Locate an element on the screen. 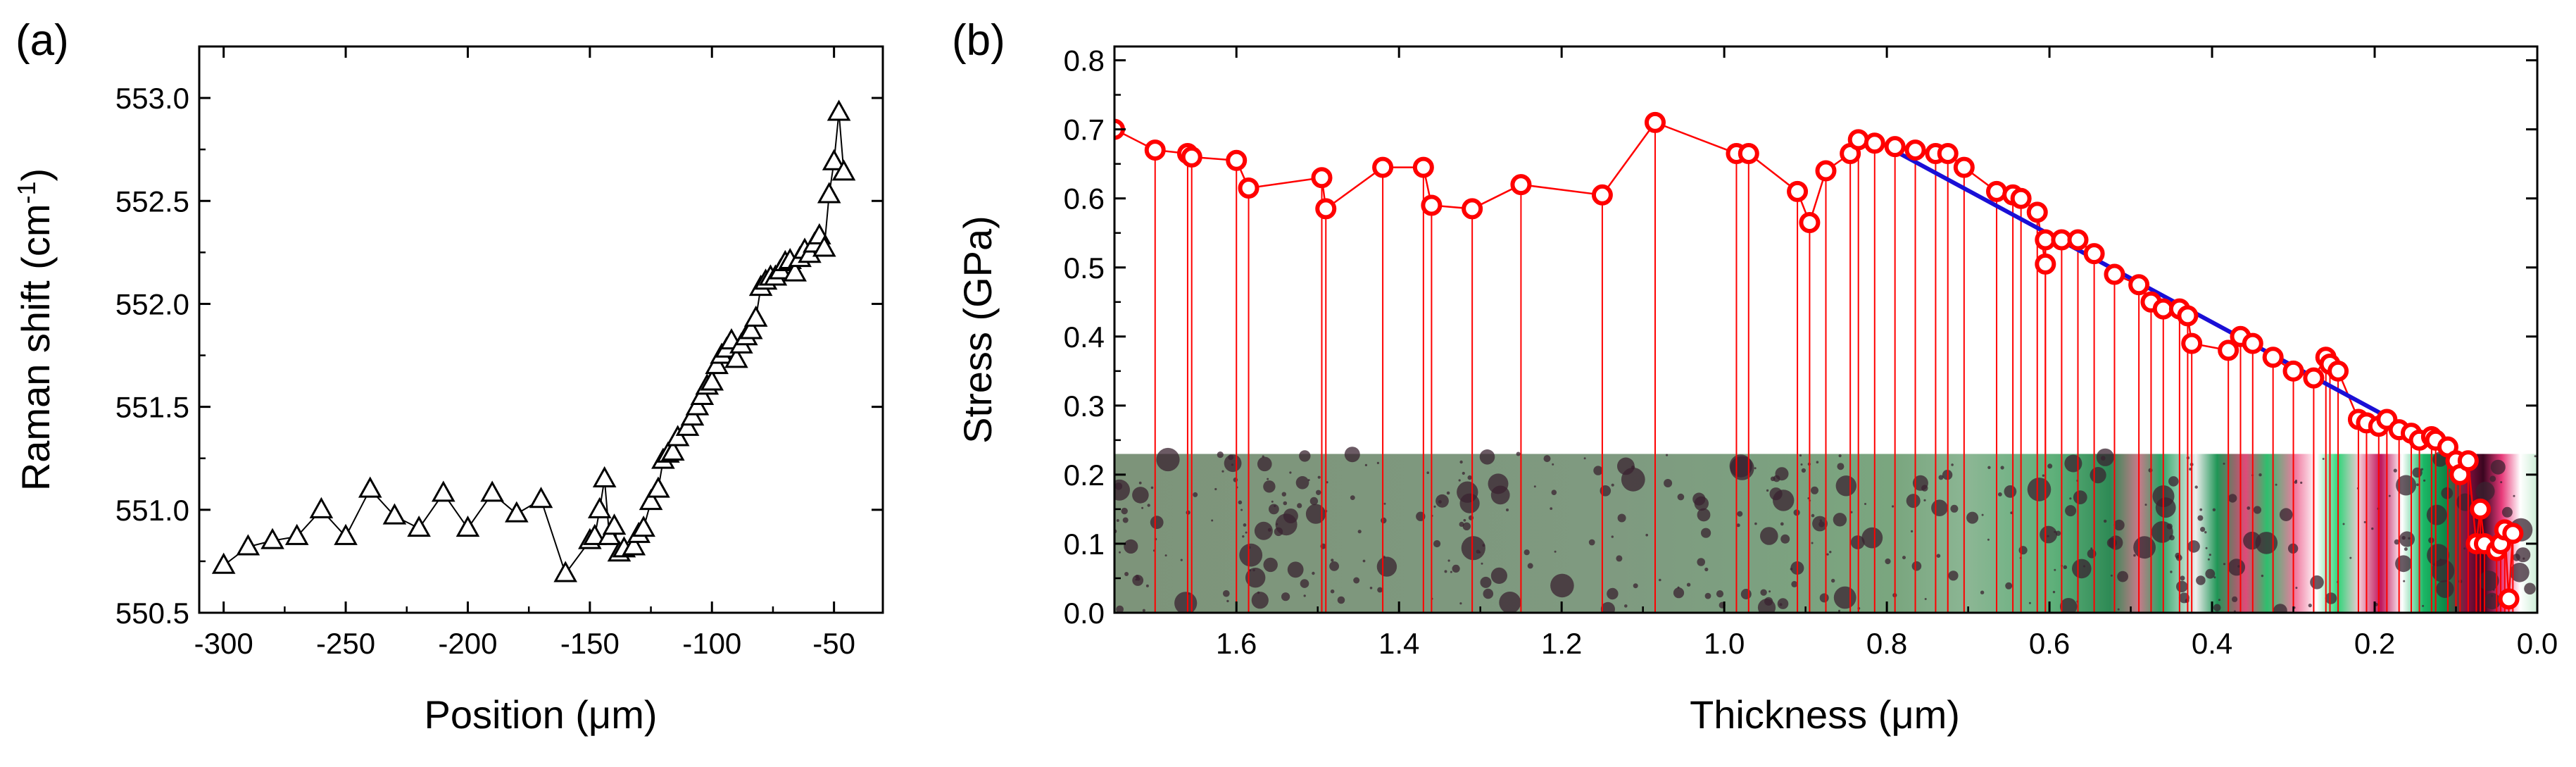 The image size is (2576, 767). panel-a-y-label-main: Raman shift (cm is located at coordinates (36, 348).